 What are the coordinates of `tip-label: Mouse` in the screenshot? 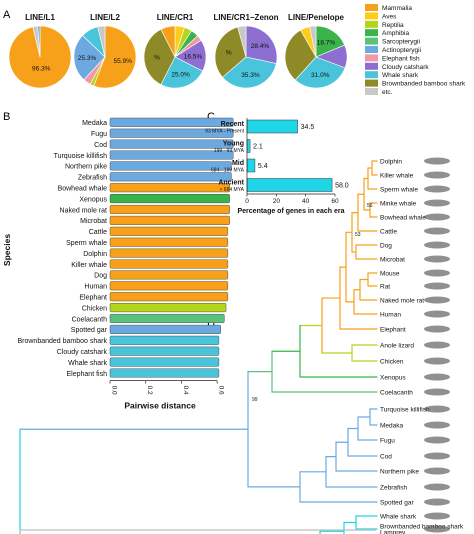 It's located at (390, 274).